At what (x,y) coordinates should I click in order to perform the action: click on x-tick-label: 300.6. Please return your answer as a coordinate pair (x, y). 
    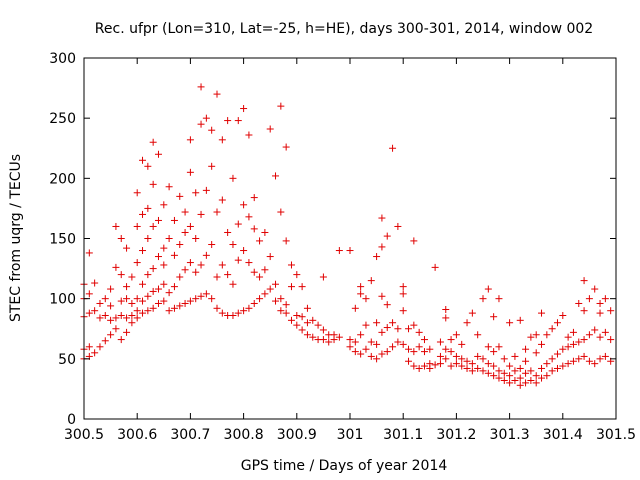
    Looking at the image, I should click on (137, 435).